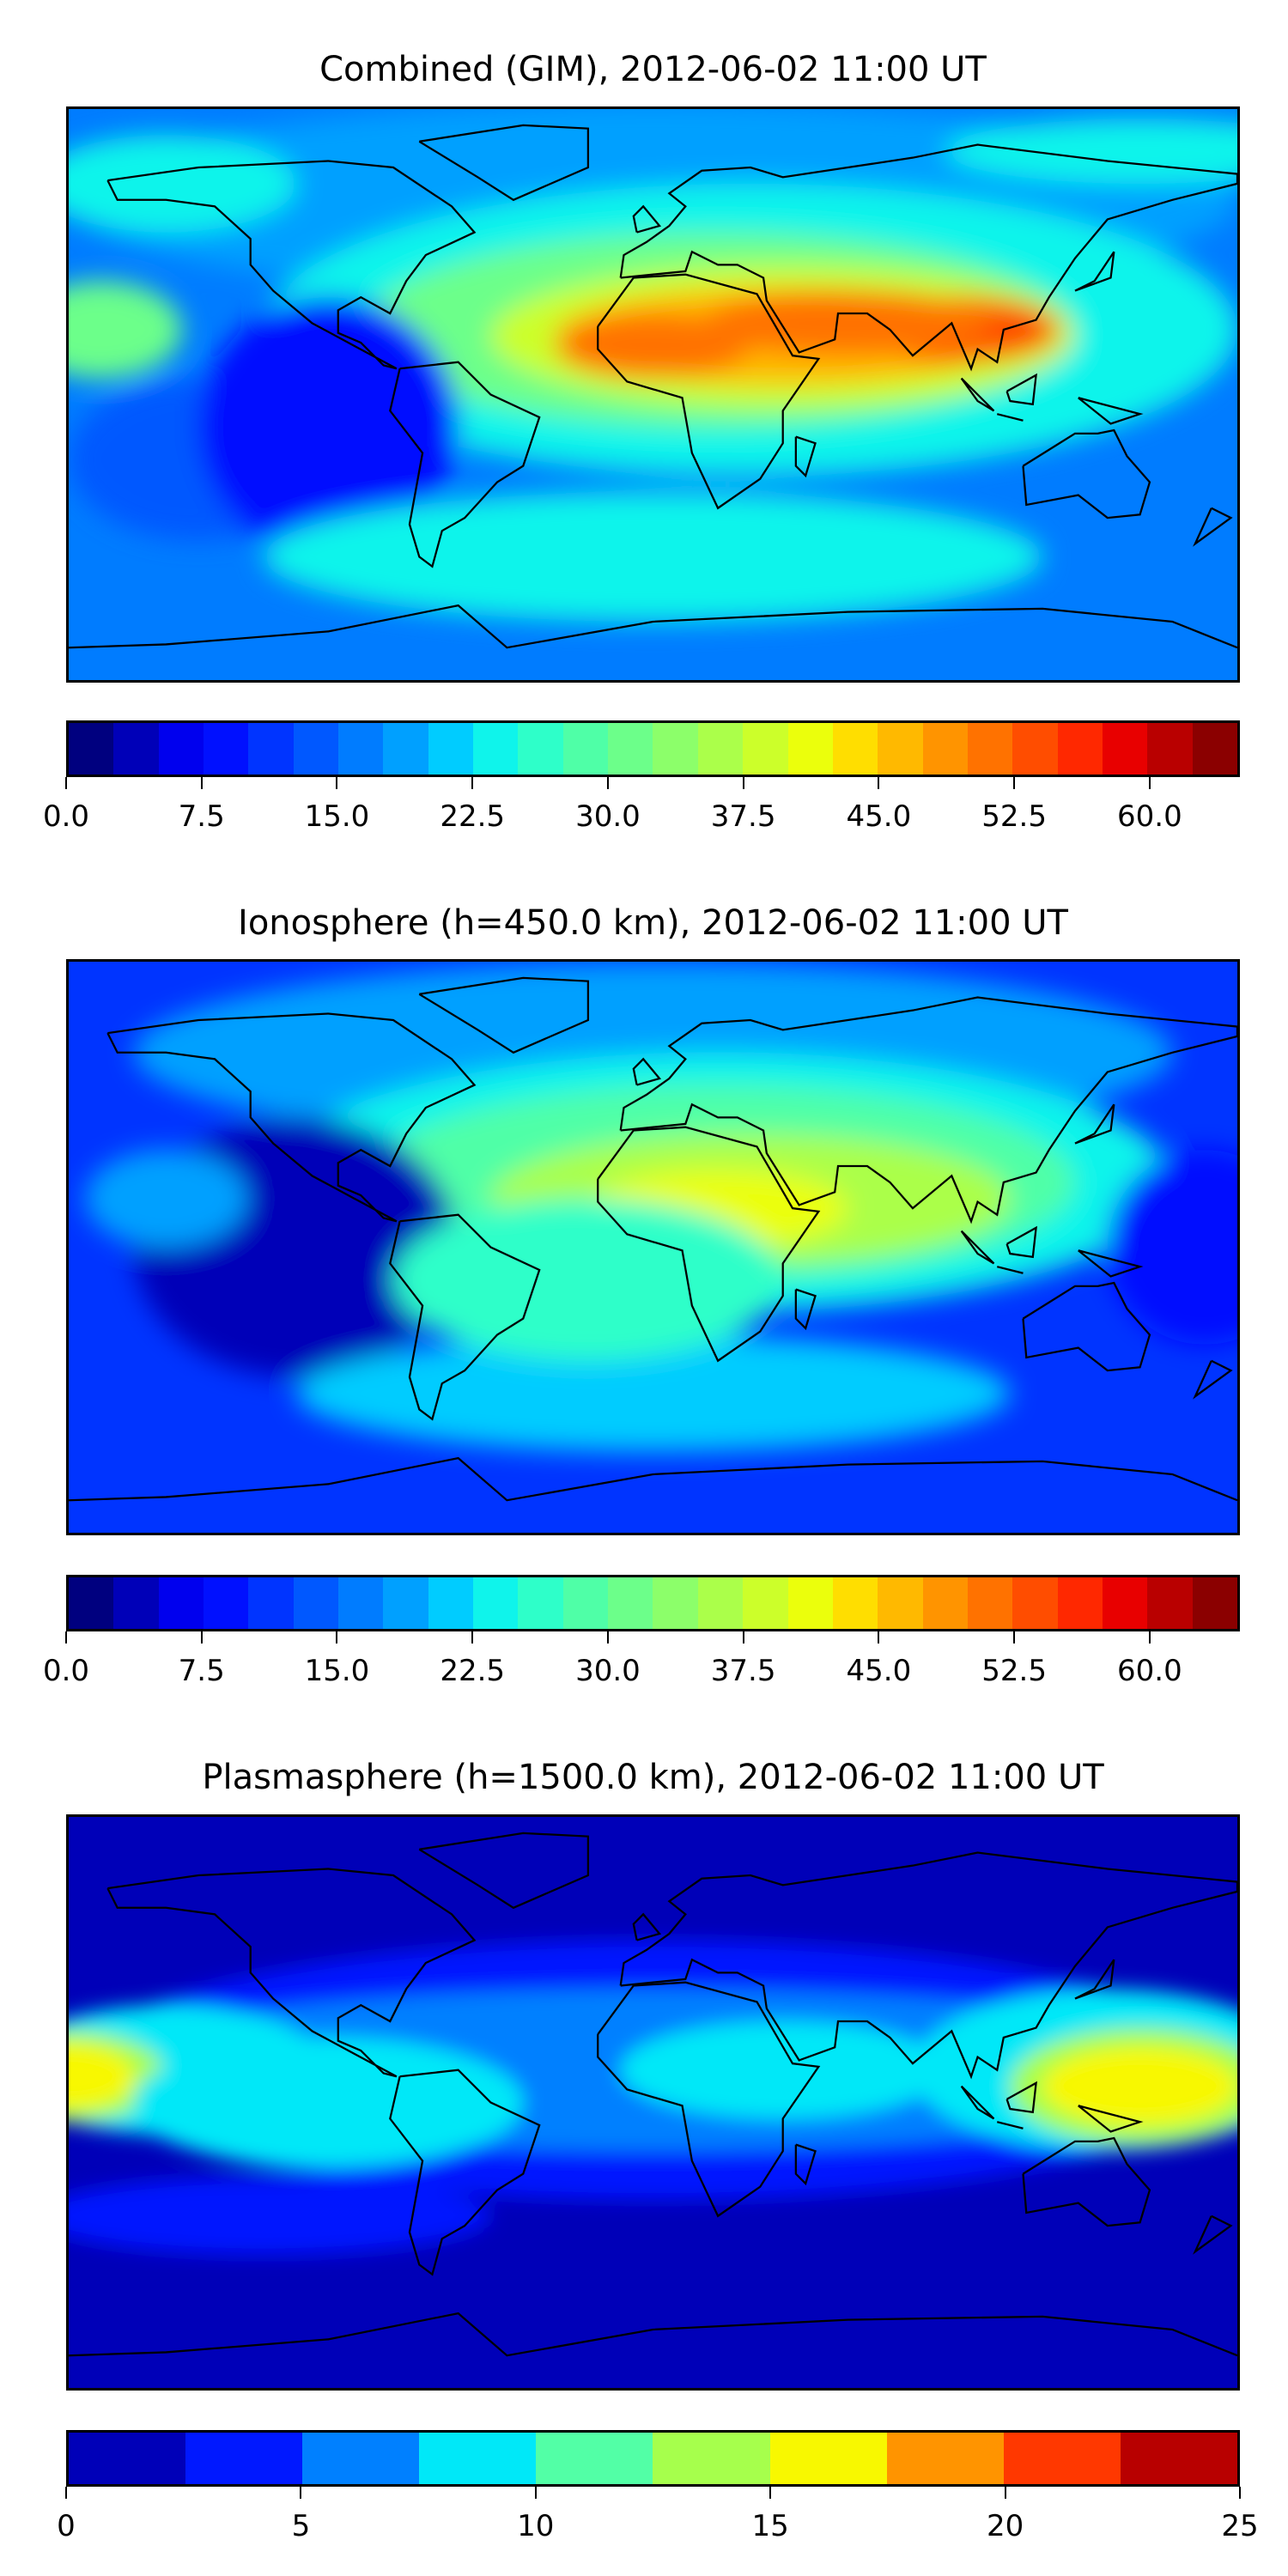 The image size is (1288, 2576). What do you see at coordinates (202, 1671) in the screenshot?
I see `colorbar-tick-label: 7.5` at bounding box center [202, 1671].